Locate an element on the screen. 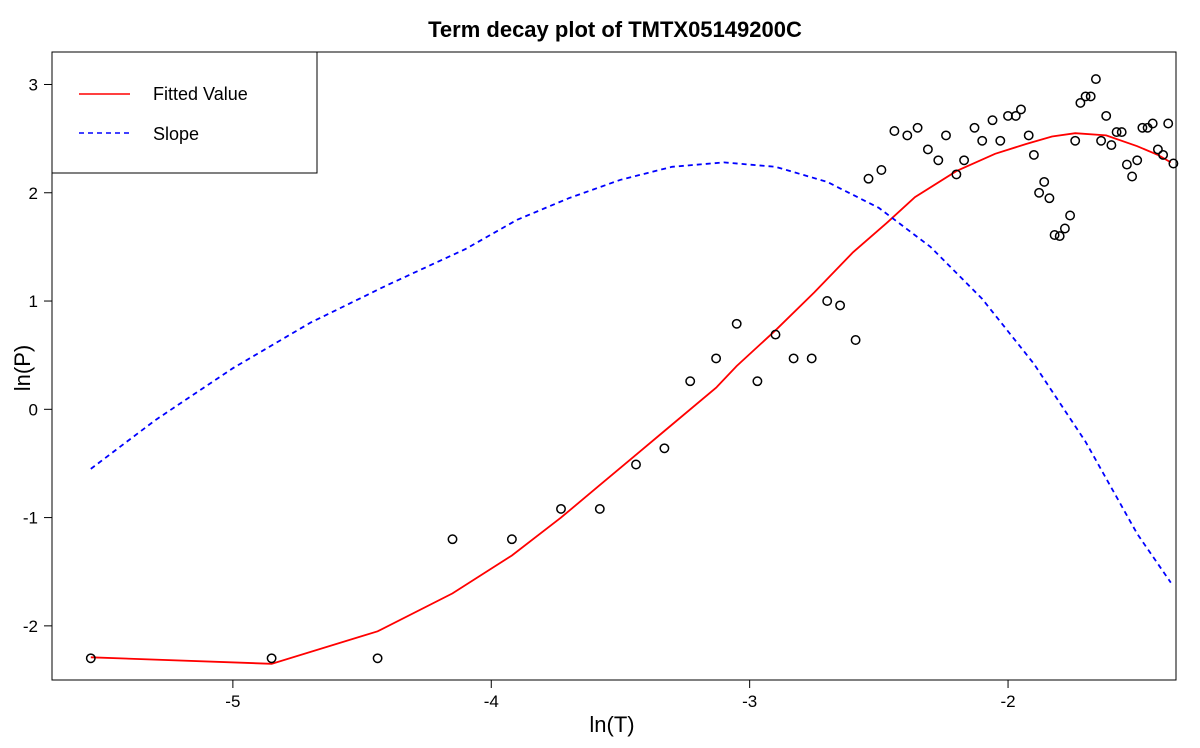  x-tick-label: -5 is located at coordinates (232, 701).